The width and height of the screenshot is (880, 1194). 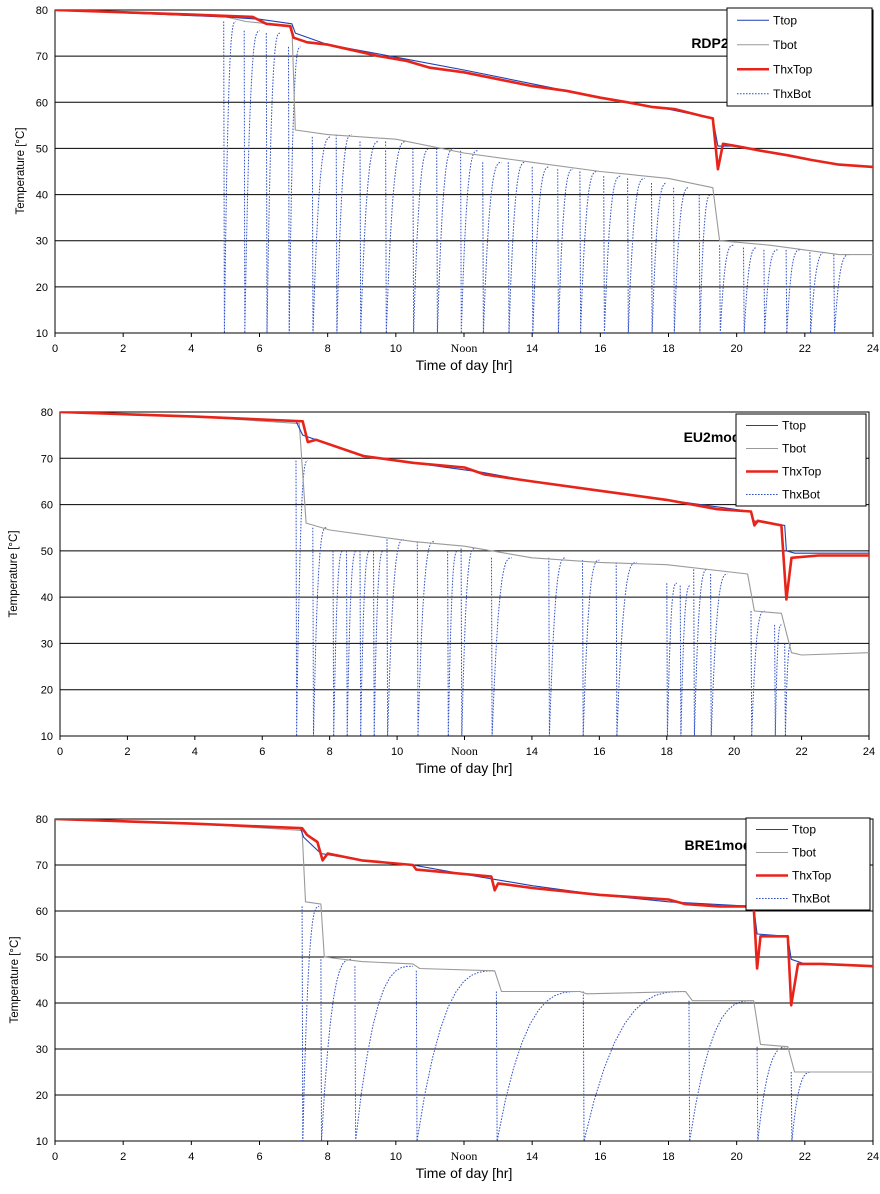 I want to click on x-tick-label: 4, so click(x=191, y=1157).